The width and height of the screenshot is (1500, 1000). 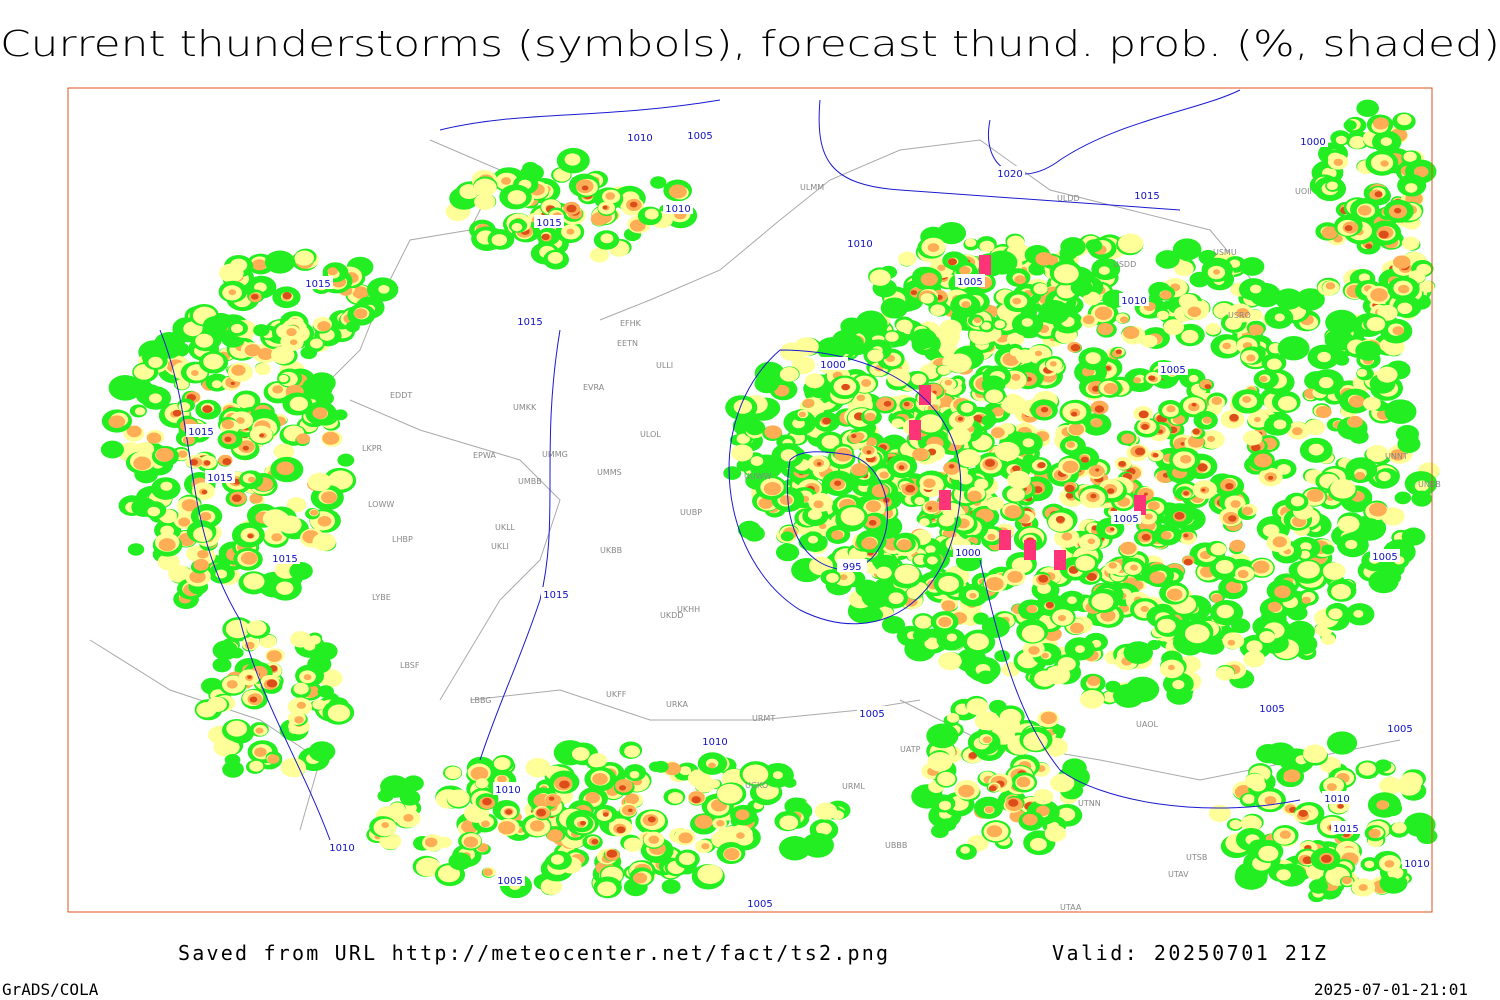 I want to click on isobar-label: 1015, so click(x=548, y=223).